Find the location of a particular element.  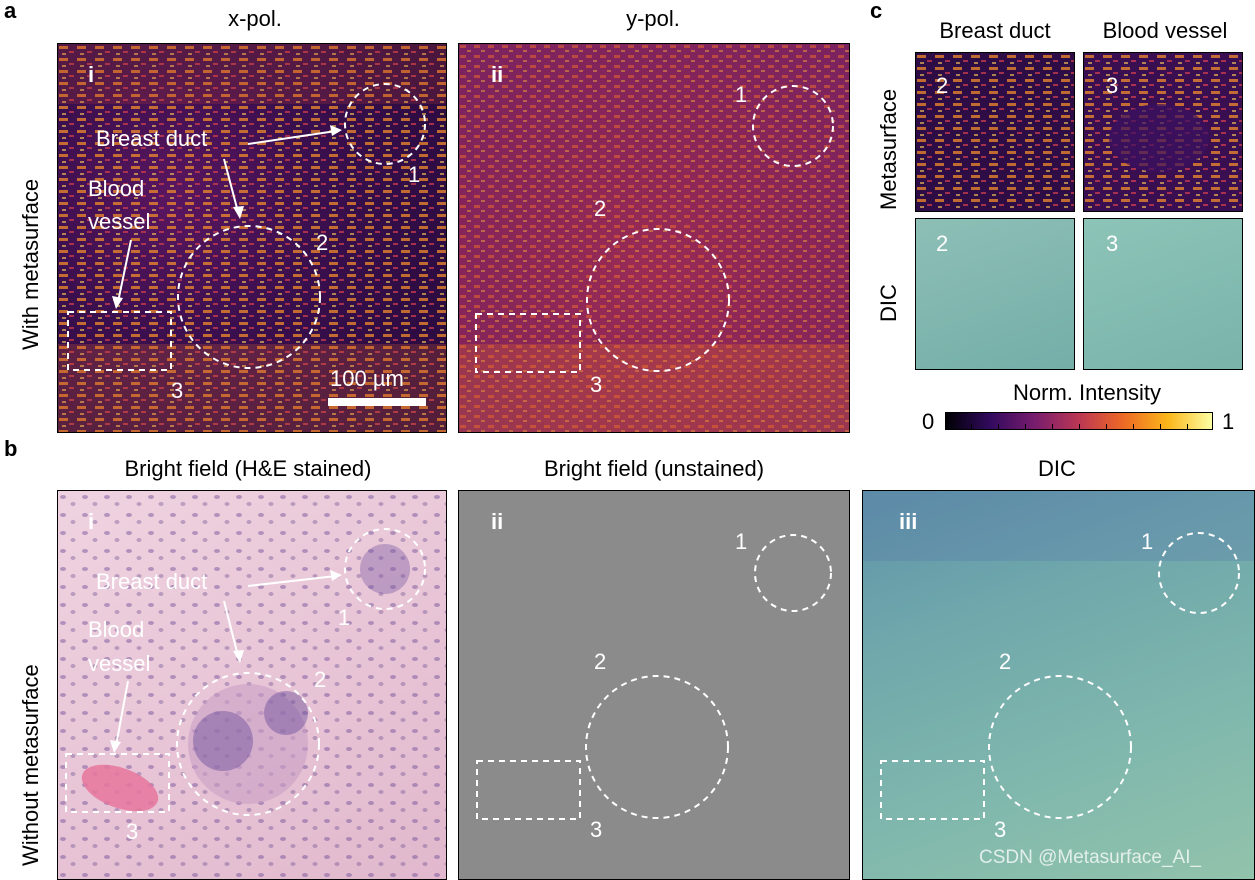

panel-label-c: c is located at coordinates (876, 11).